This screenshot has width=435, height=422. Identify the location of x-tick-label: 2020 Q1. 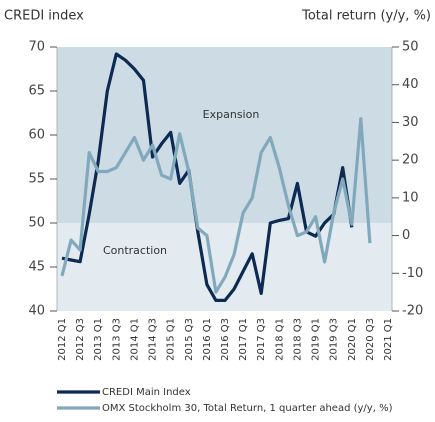
(352, 339).